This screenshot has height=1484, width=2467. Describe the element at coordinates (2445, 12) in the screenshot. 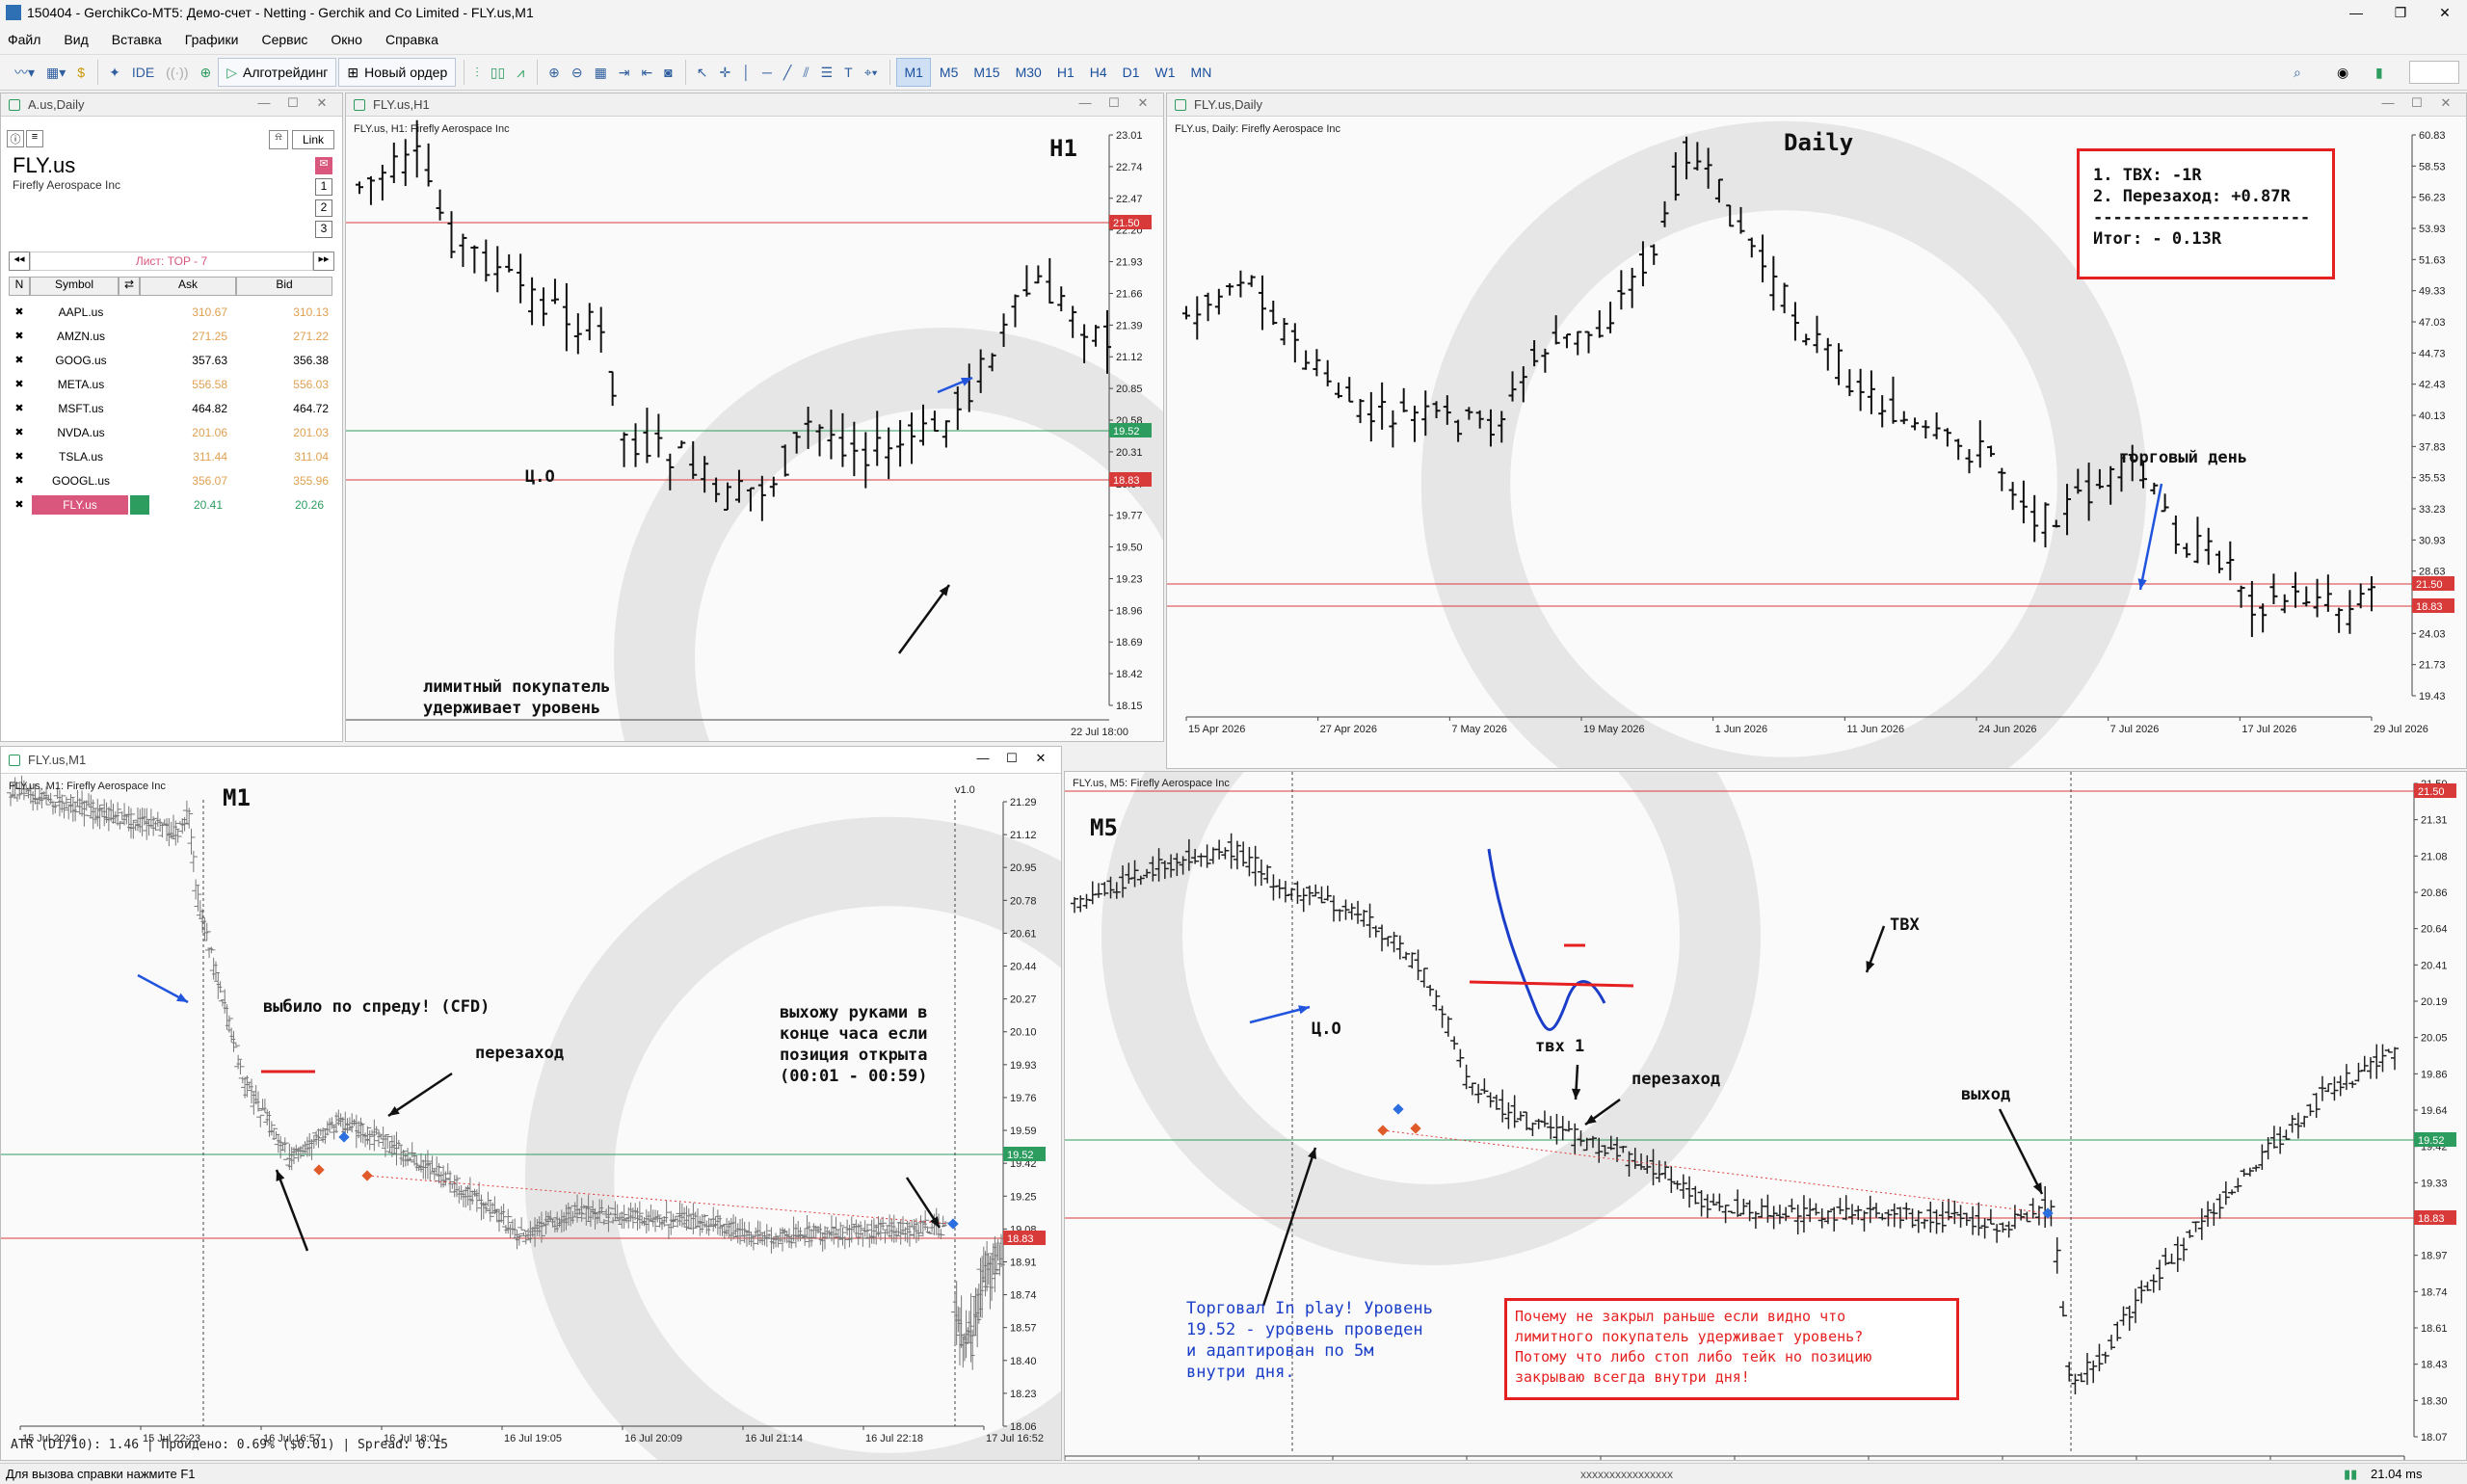

I see `close-button: ✕` at that location.